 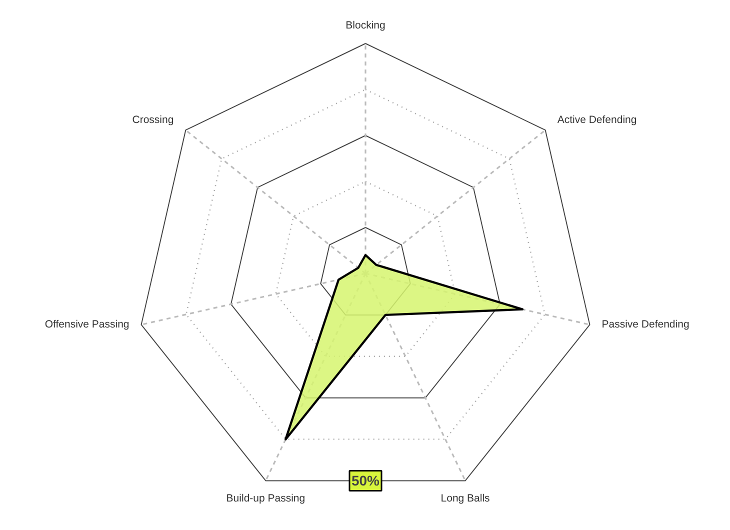 What do you see at coordinates (646, 324) in the screenshot?
I see `spoke-label: Passive Defending` at bounding box center [646, 324].